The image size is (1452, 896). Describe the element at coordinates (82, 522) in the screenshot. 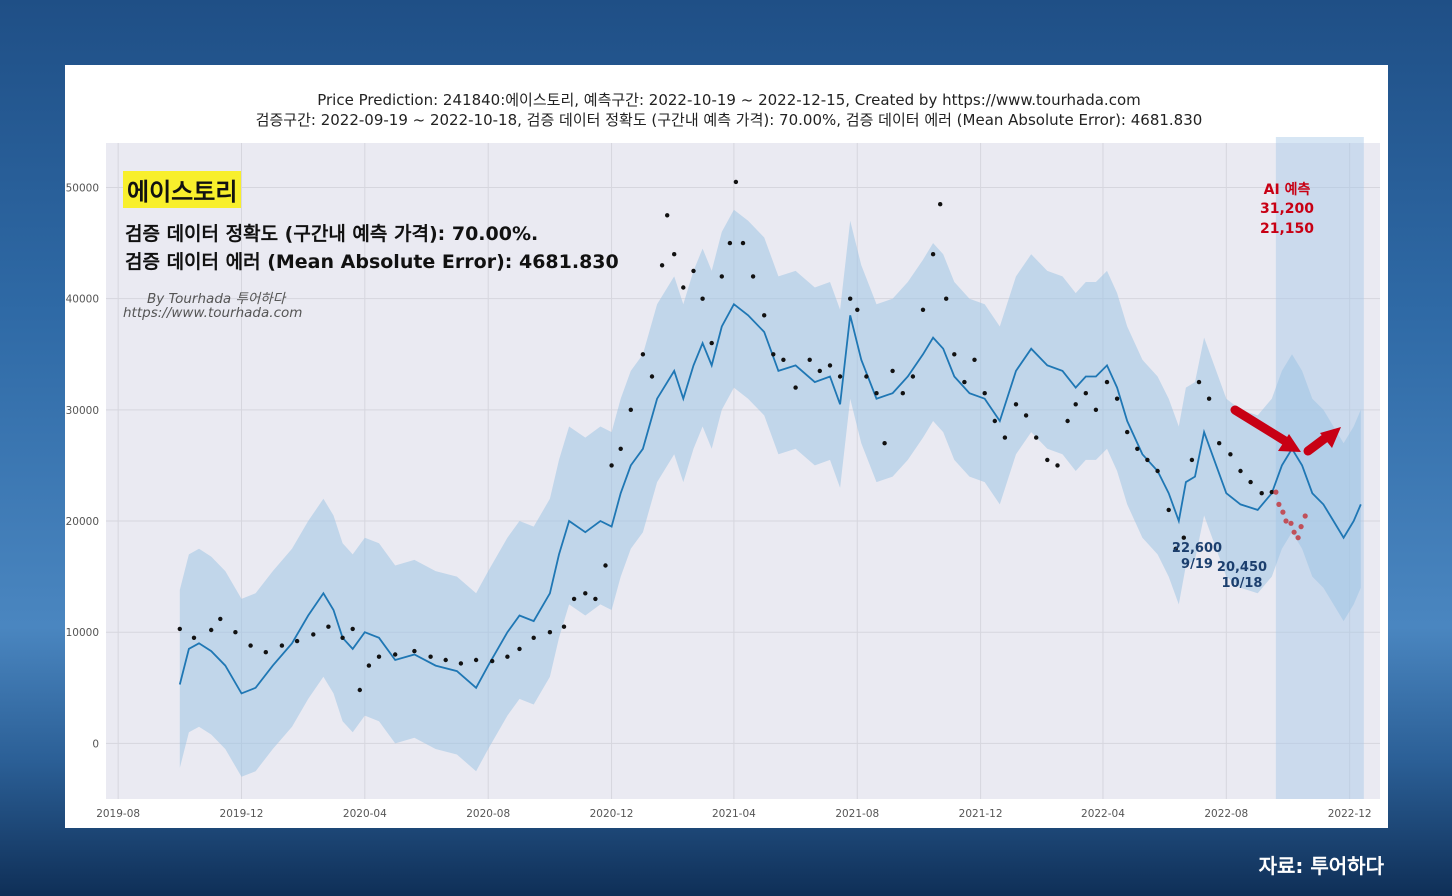

I see `y-tick-label: 20000` at that location.